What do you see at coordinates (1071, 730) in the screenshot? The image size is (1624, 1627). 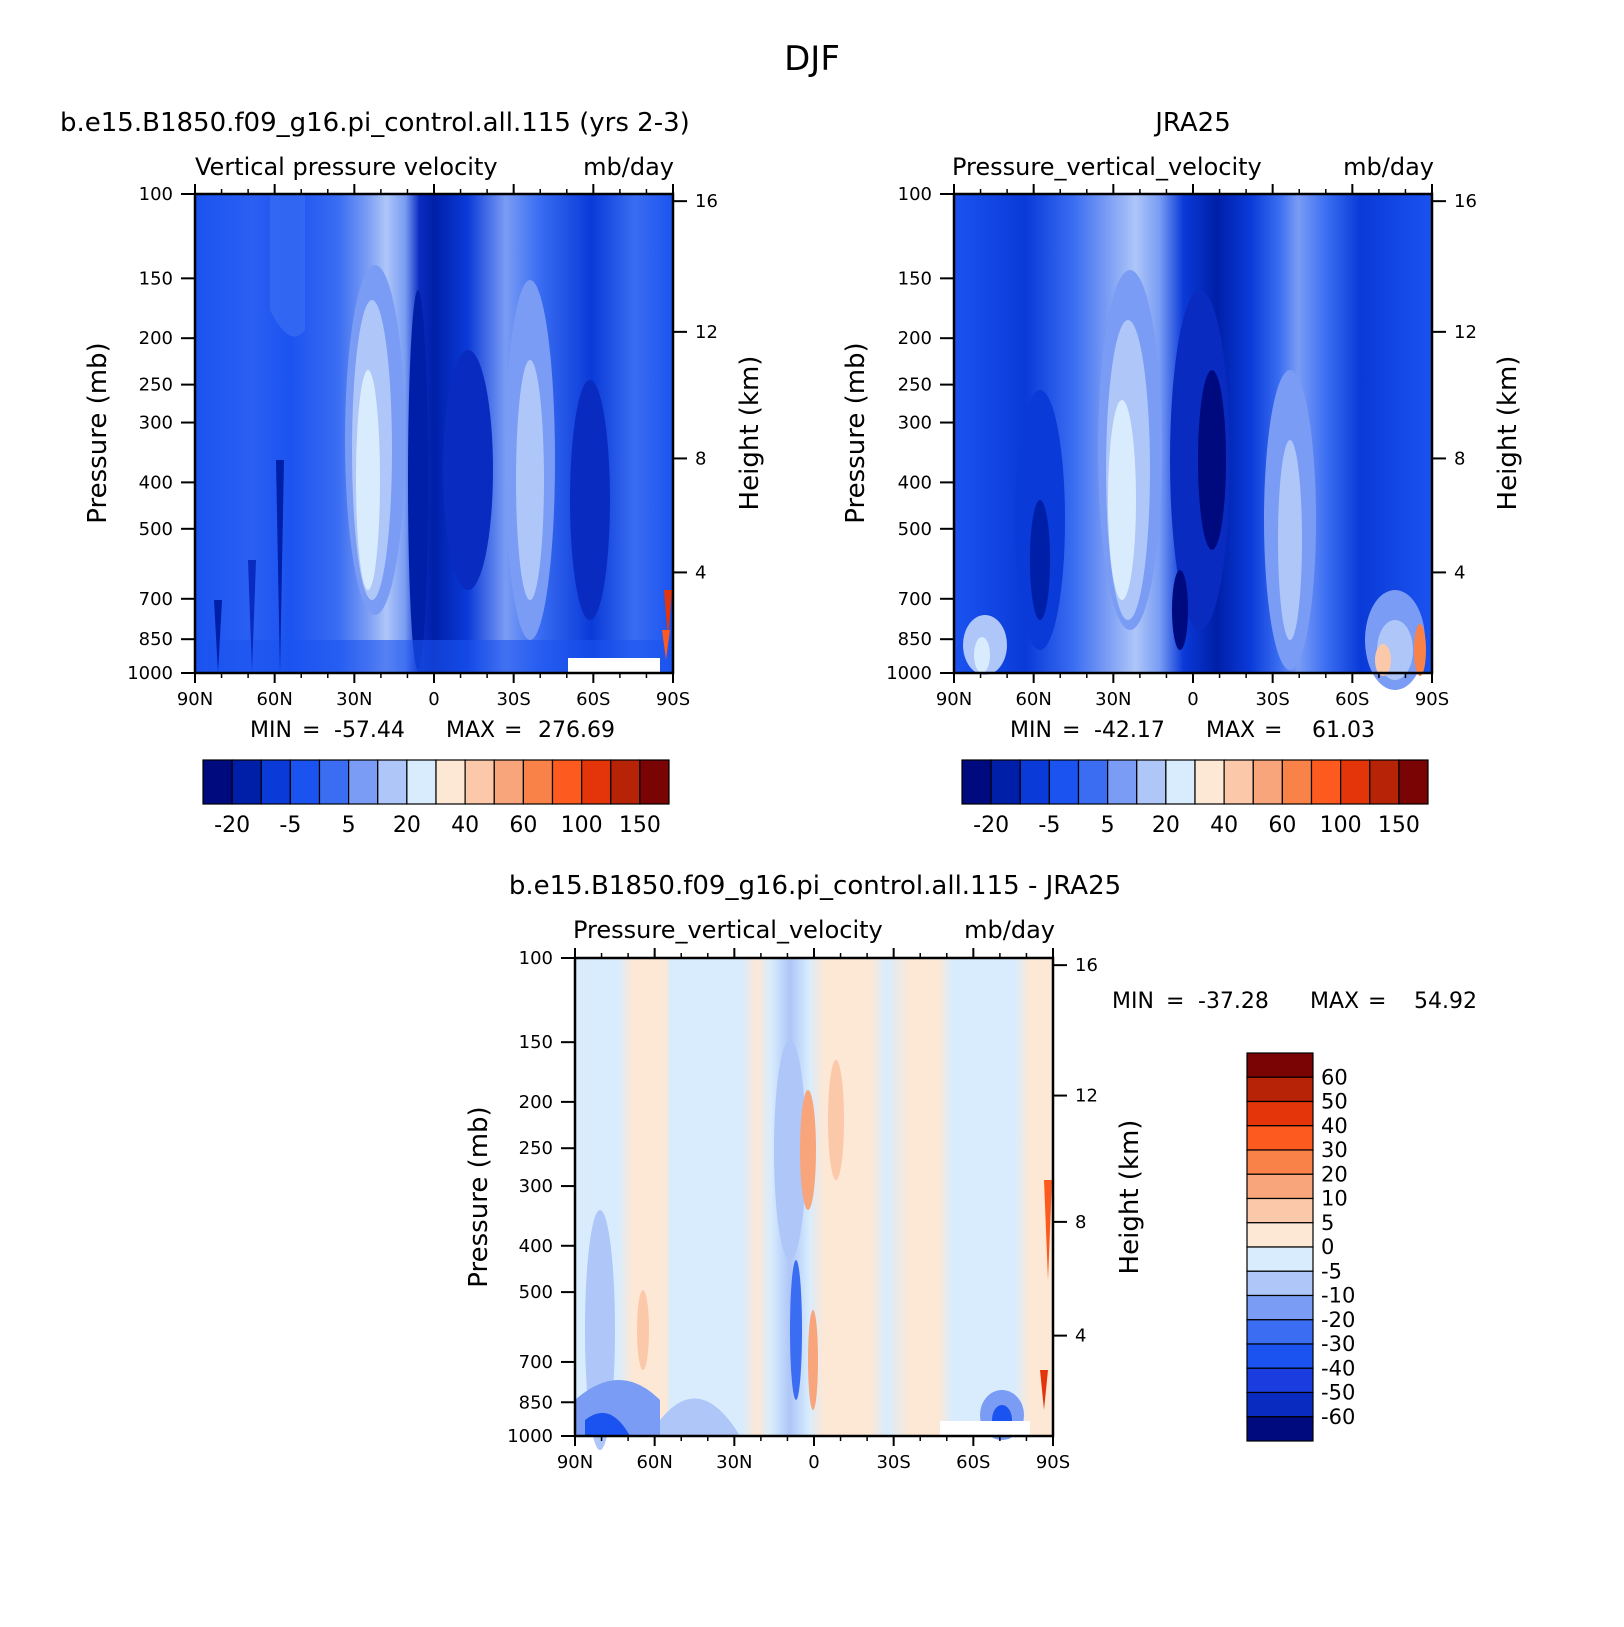 I see `panel-obs-min-eq: =` at bounding box center [1071, 730].